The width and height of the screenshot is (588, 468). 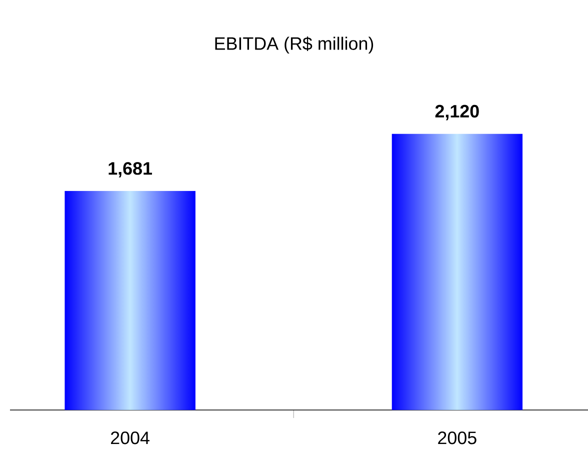 I want to click on data-label: 1,681, so click(x=130, y=170).